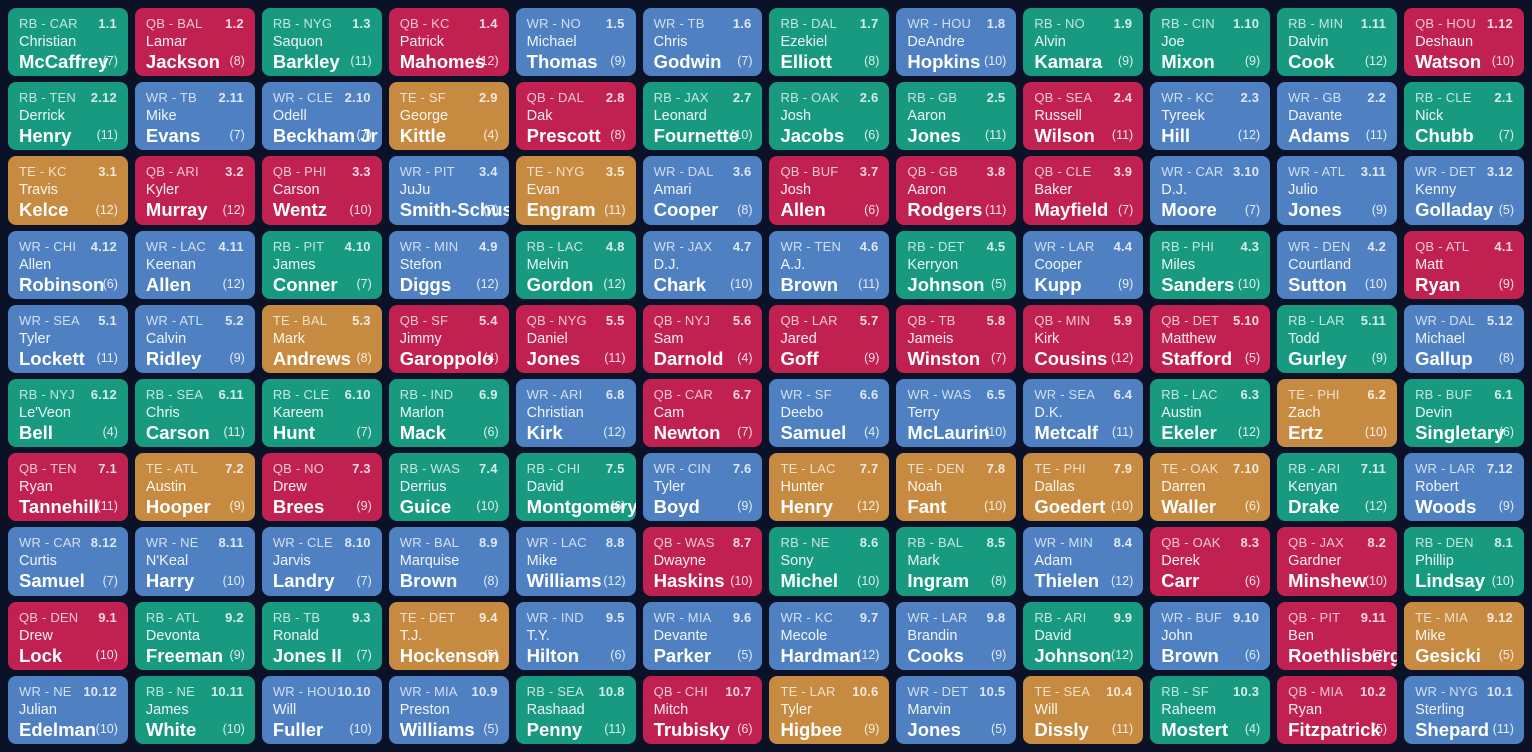 The height and width of the screenshot is (752, 1532). Describe the element at coordinates (575, 338) in the screenshot. I see `player-card: QB - NYG 5.5 Daniel Jones (11)` at that location.